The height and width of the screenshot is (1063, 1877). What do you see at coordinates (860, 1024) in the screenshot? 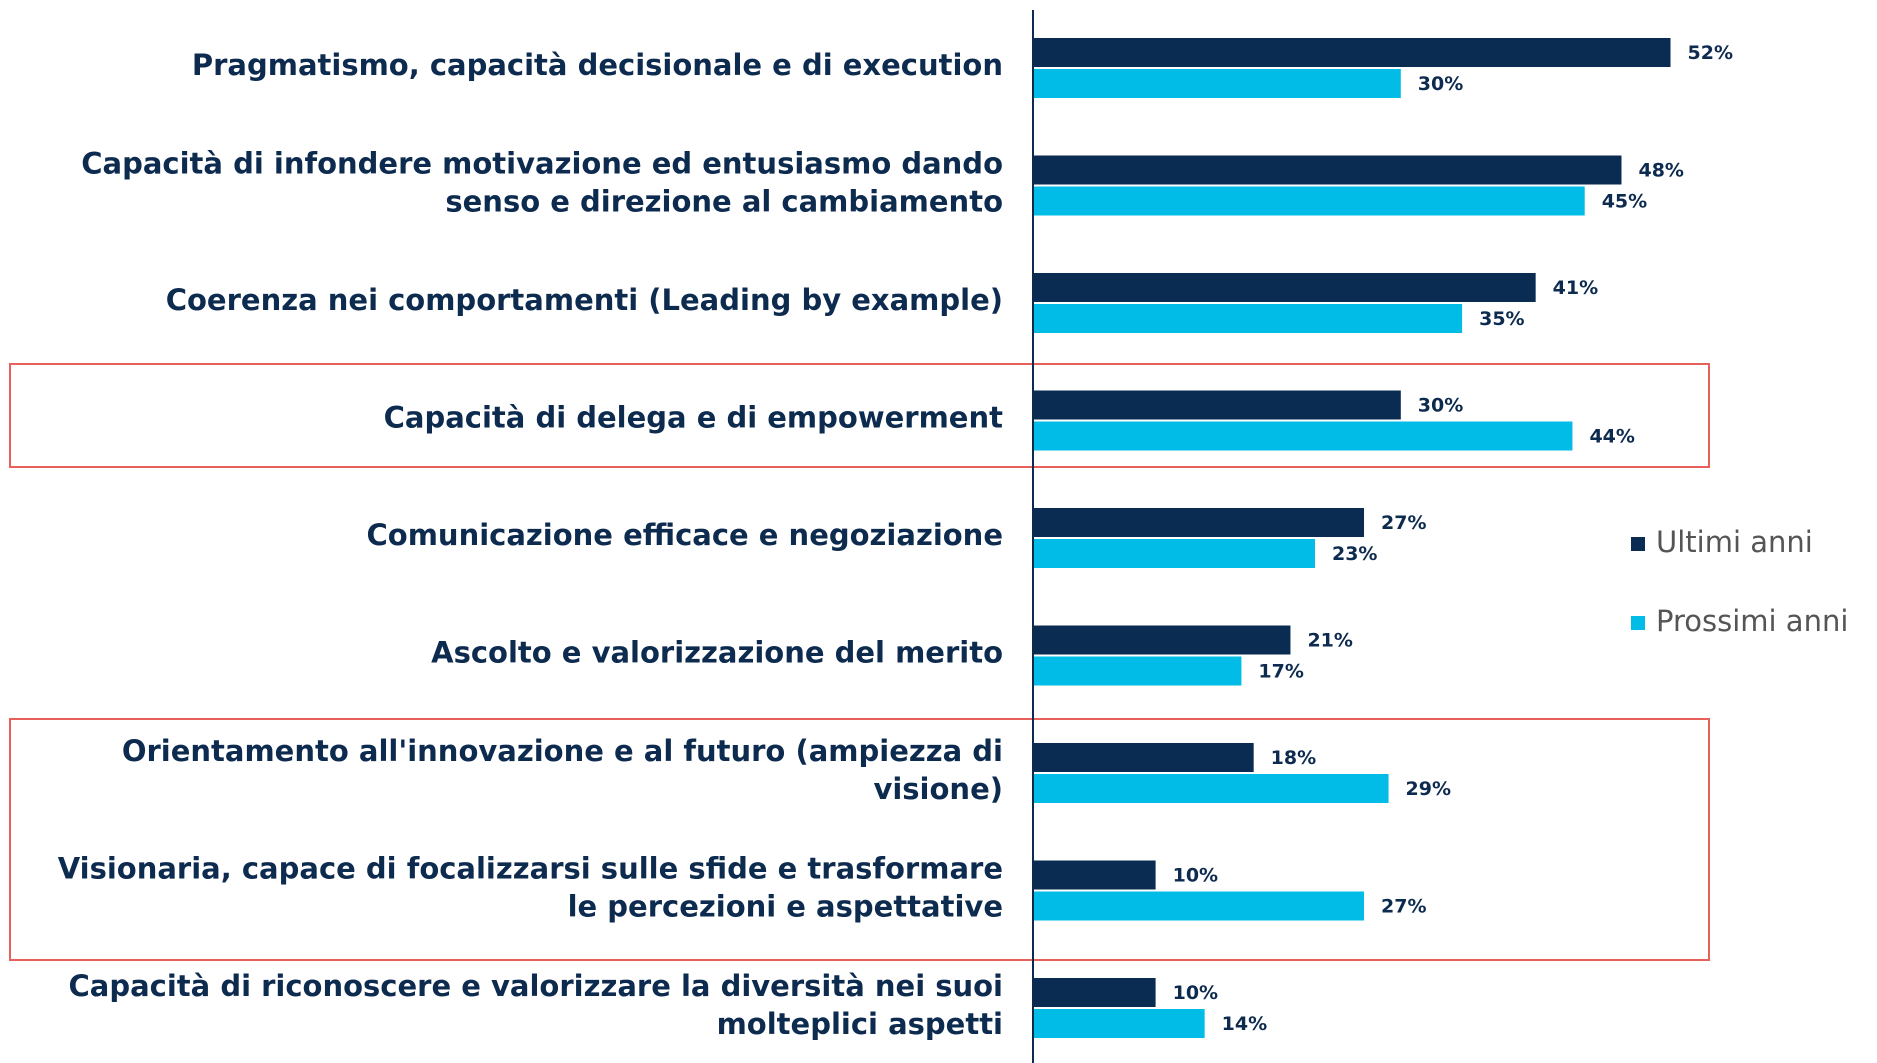
I see `category-label: molteplici aspetti` at bounding box center [860, 1024].